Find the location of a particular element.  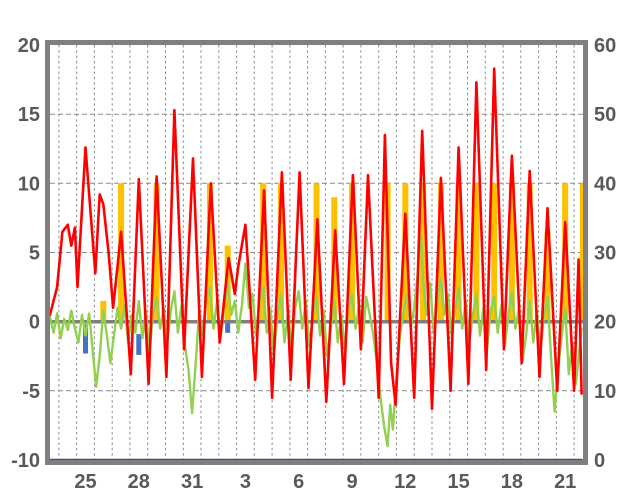

svg-text: 9 is located at coordinates (351, 482).